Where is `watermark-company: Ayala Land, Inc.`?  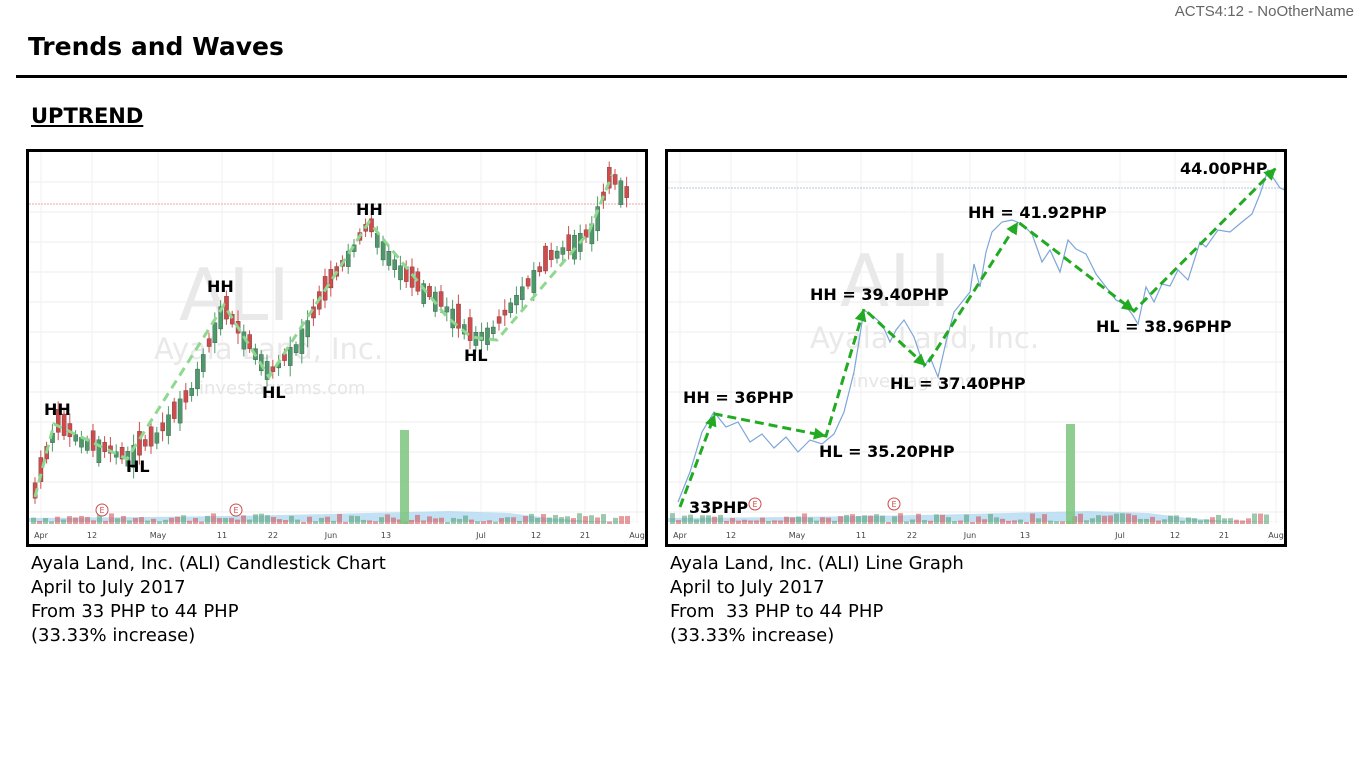 watermark-company: Ayala Land, Inc. is located at coordinates (268, 349).